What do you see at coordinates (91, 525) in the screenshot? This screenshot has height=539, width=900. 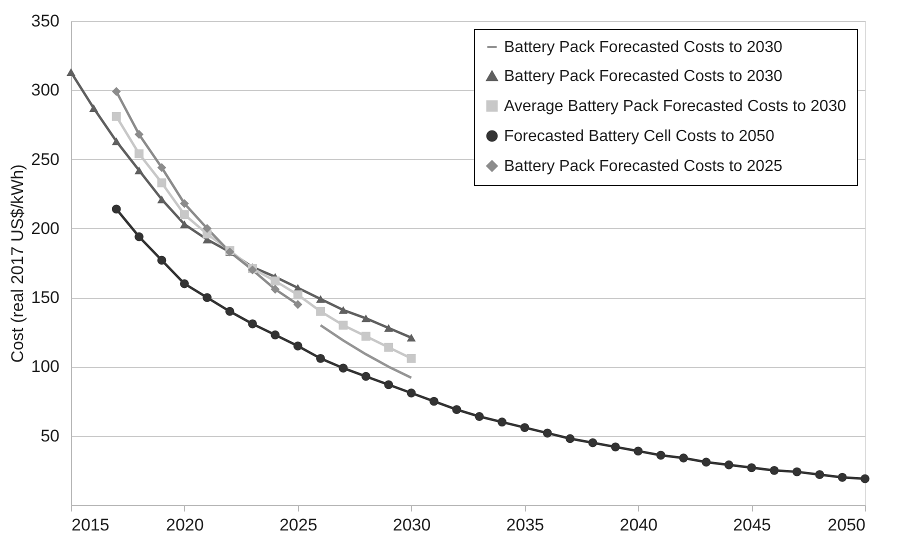 I see `x-tick-label: 2015` at bounding box center [91, 525].